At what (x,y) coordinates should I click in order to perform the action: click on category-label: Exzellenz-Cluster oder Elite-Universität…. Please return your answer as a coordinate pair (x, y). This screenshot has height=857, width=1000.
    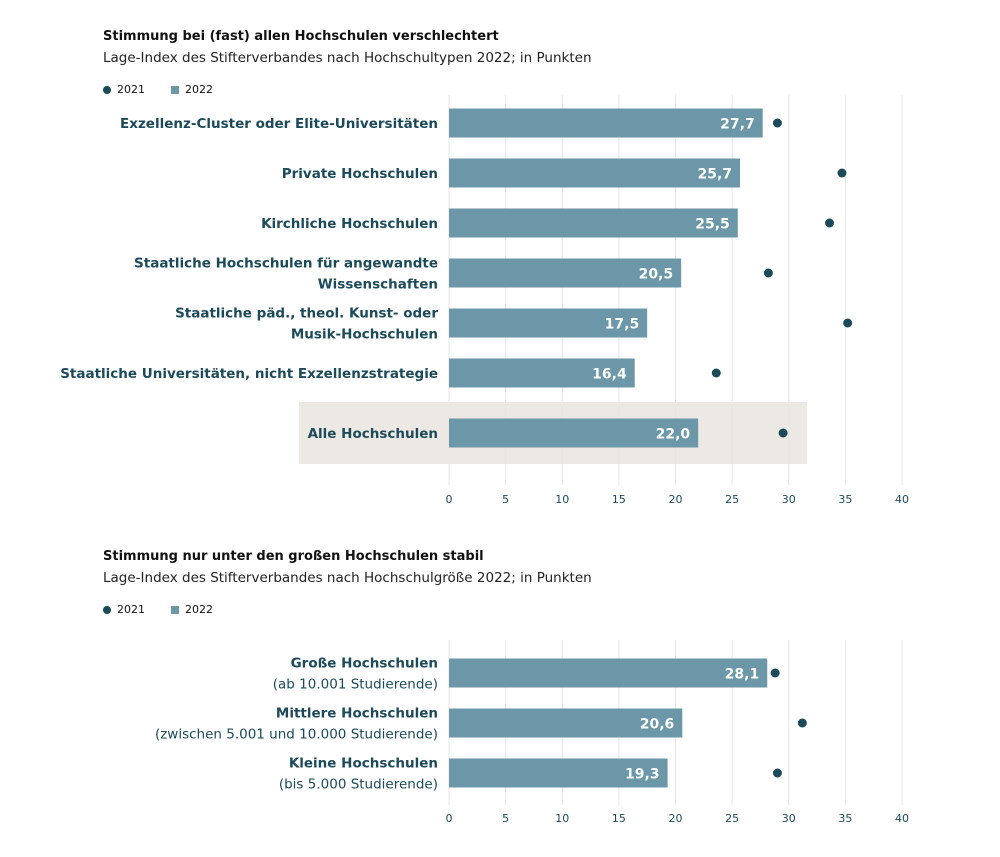
    Looking at the image, I should click on (279, 124).